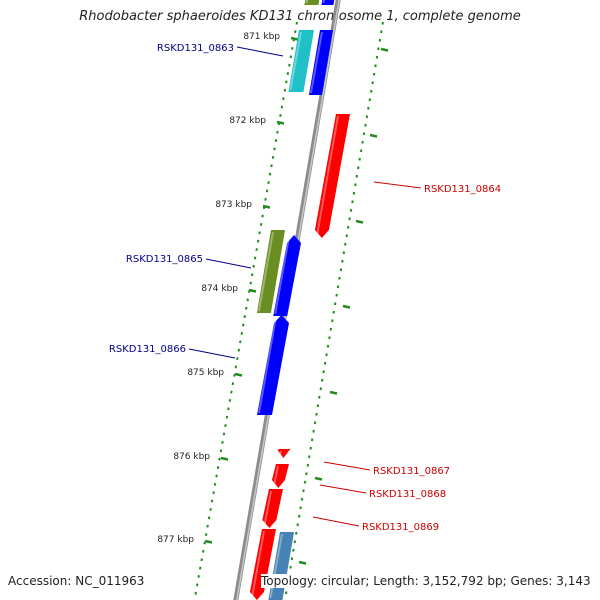 The image size is (600, 600). I want to click on cds-forward-feature, so click(287, 275).